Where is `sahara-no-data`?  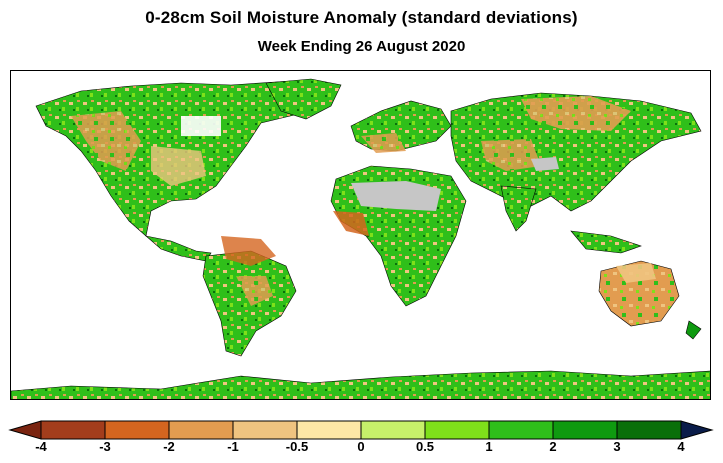 sahara-no-data is located at coordinates (396, 196).